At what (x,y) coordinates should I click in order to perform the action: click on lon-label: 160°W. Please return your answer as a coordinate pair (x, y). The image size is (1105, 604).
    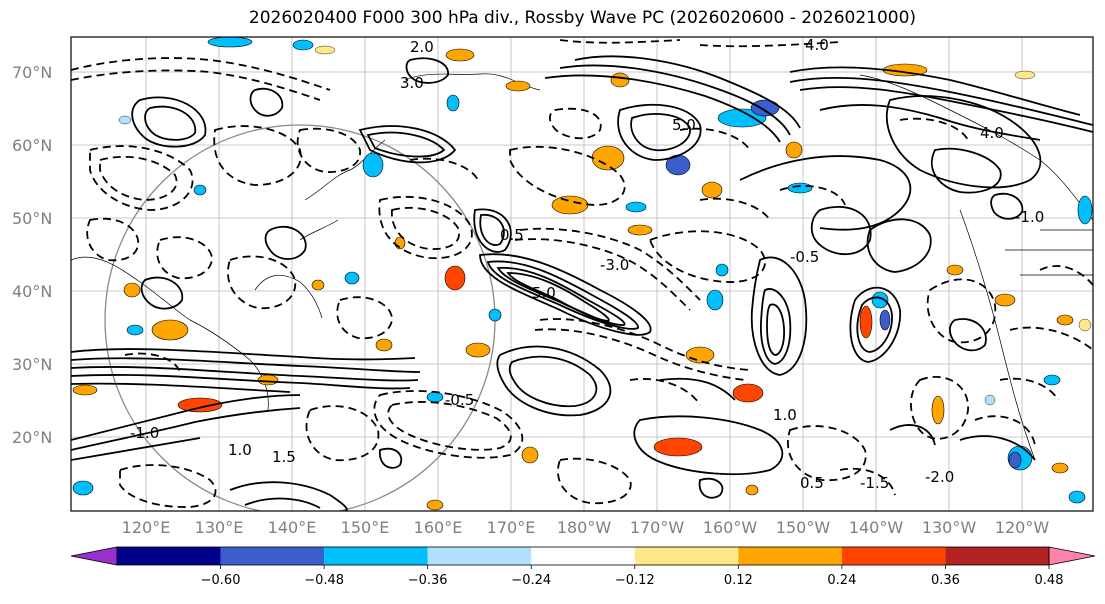
    Looking at the image, I should click on (730, 527).